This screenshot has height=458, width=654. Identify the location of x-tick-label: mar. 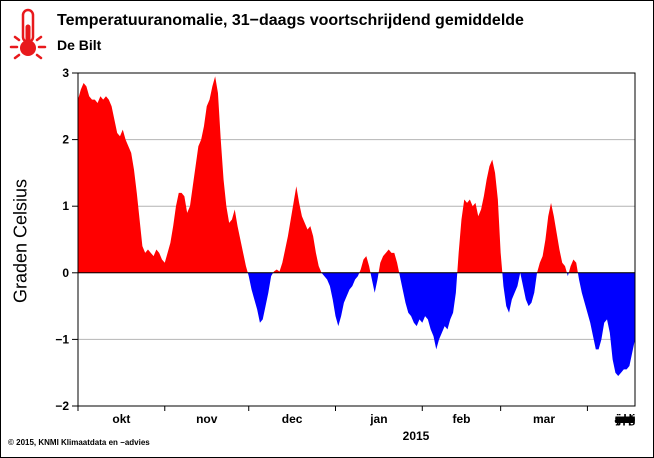
(544, 419).